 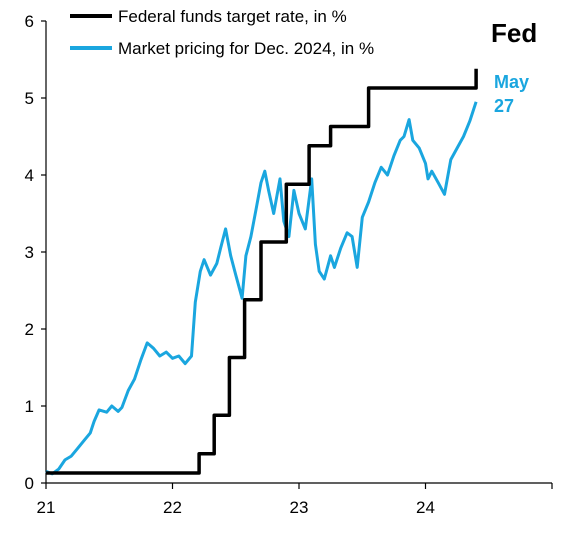 I want to click on x-tick-label: 22, so click(x=172, y=507).